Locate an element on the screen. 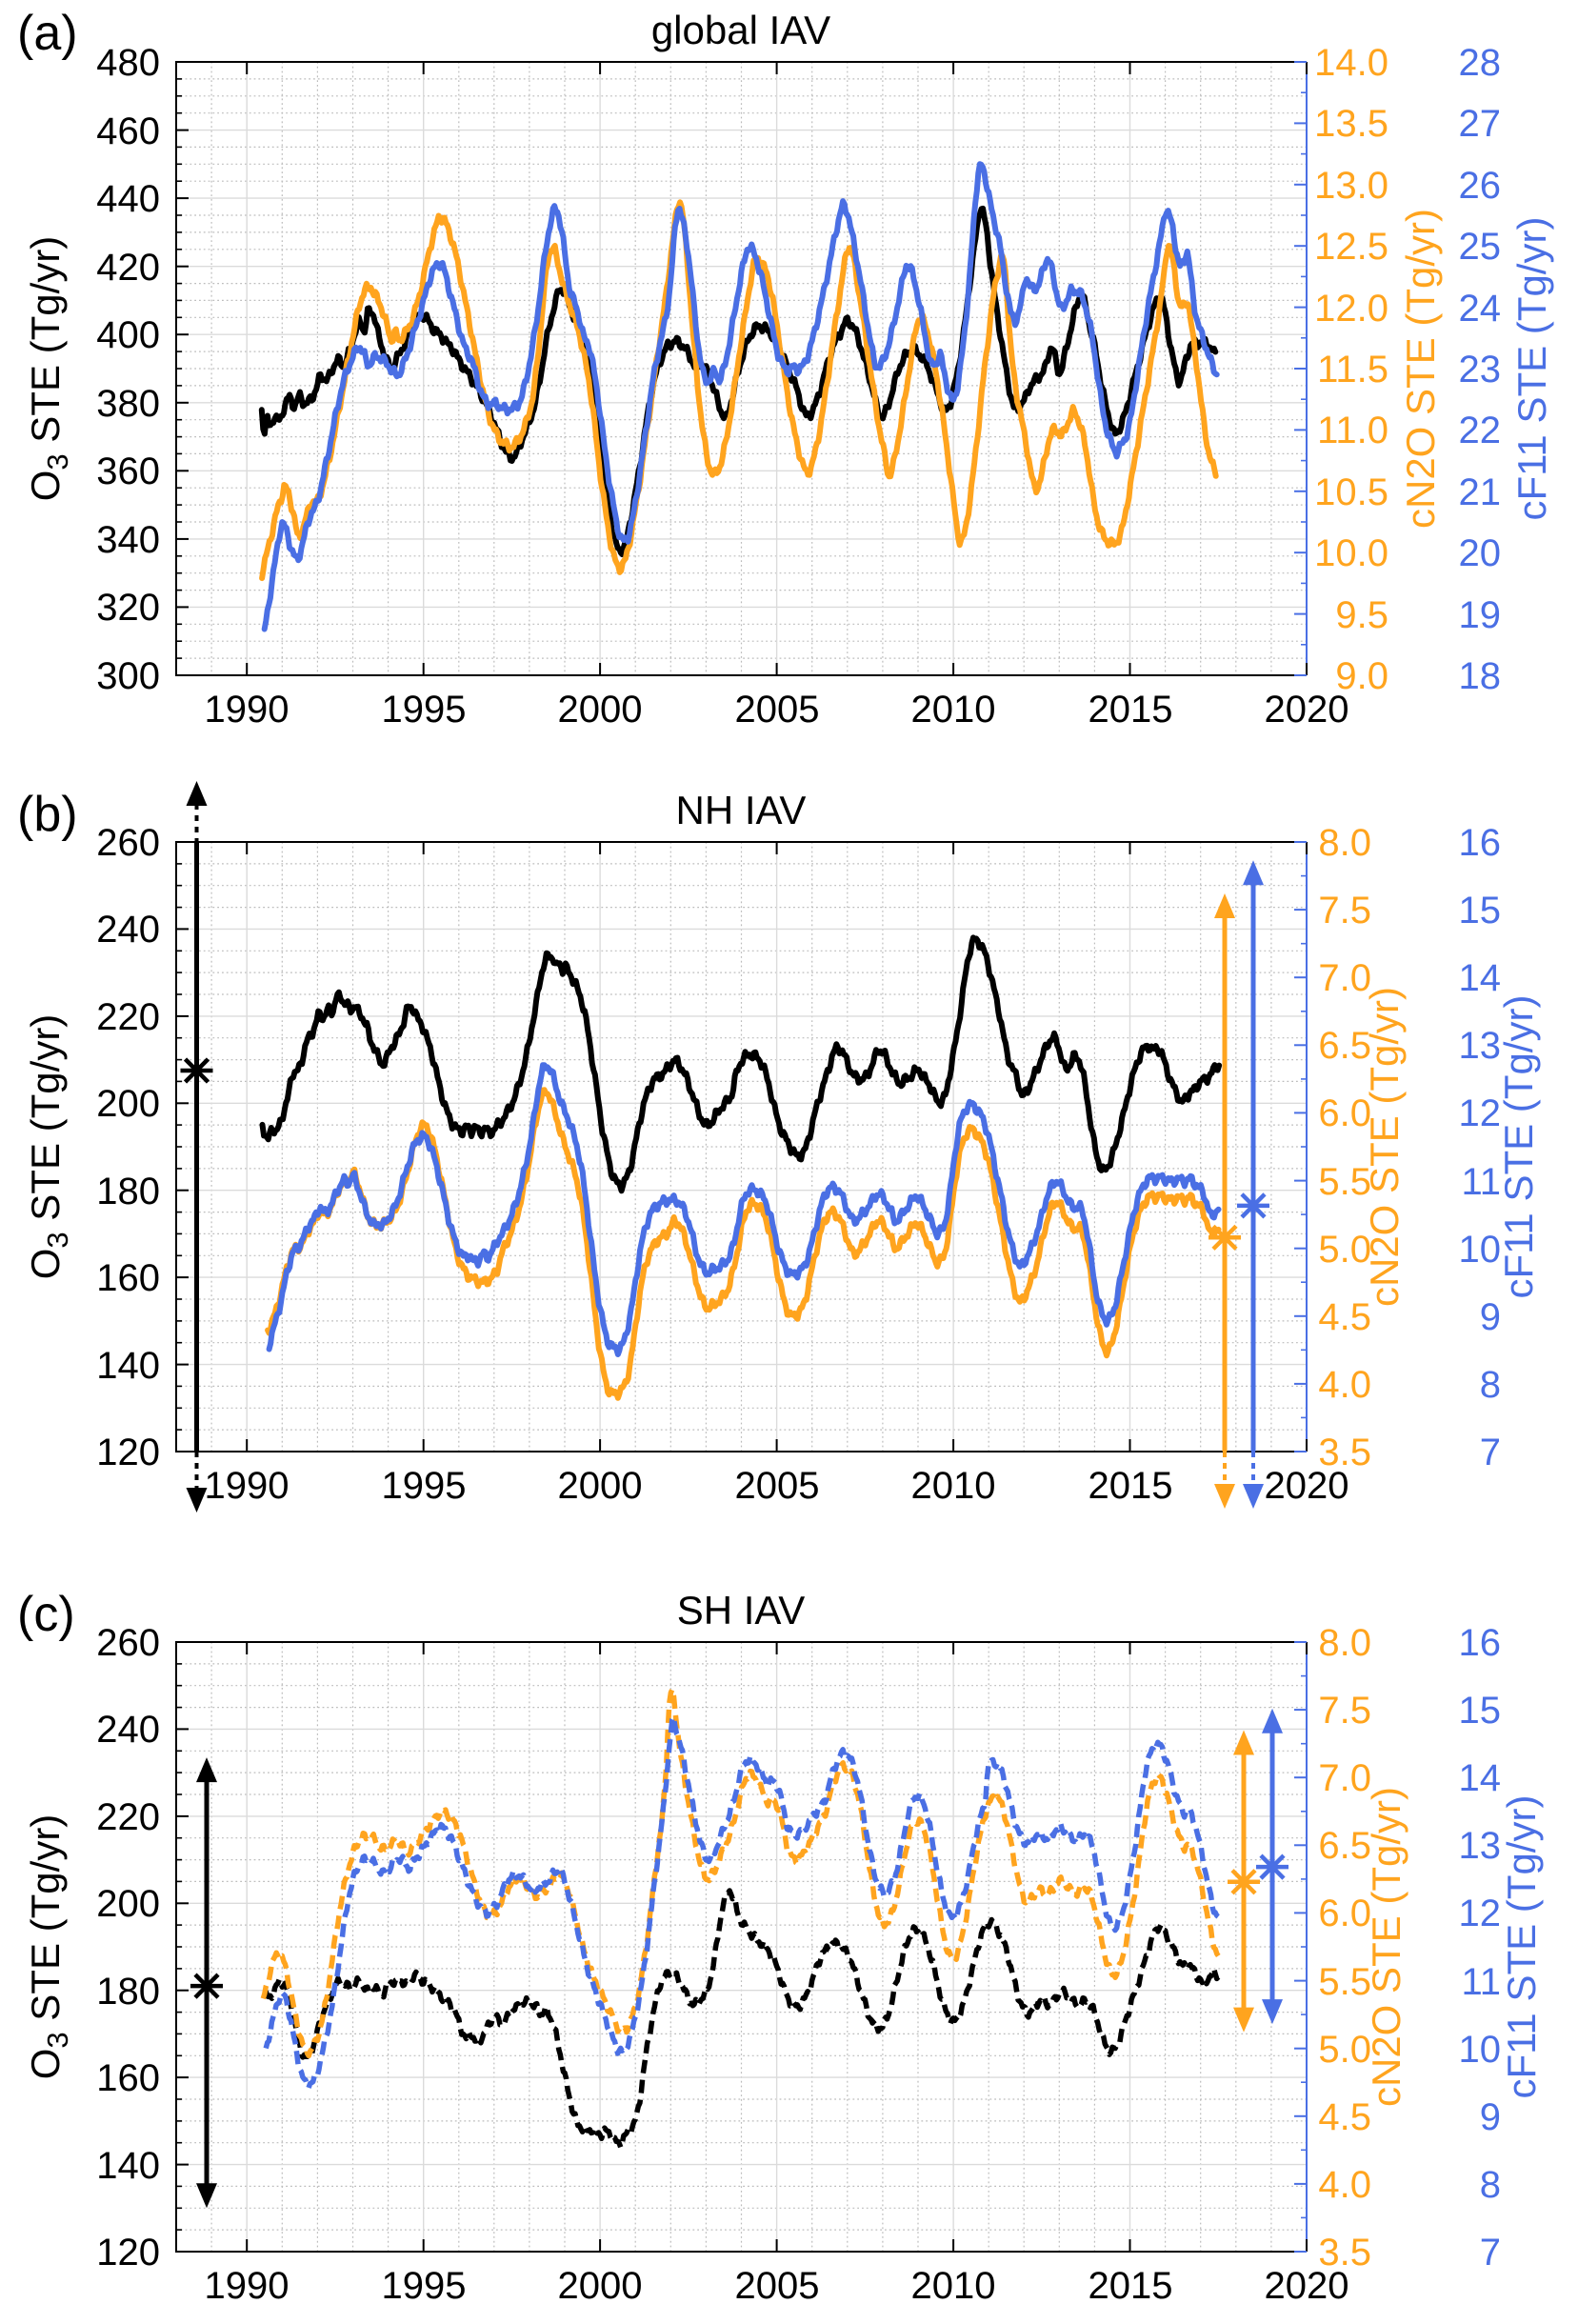 Image resolution: width=1578 pixels, height=2324 pixels. svg-text: 9 is located at coordinates (1490, 1317).